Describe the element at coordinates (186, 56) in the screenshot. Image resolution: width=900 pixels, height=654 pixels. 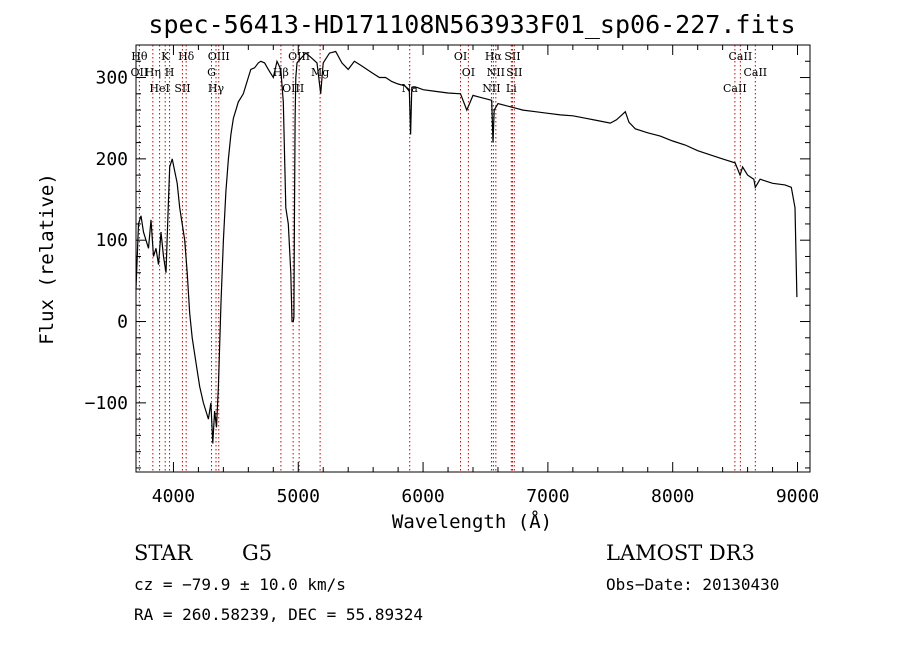
I see `line-marker-label: Hδ` at that location.